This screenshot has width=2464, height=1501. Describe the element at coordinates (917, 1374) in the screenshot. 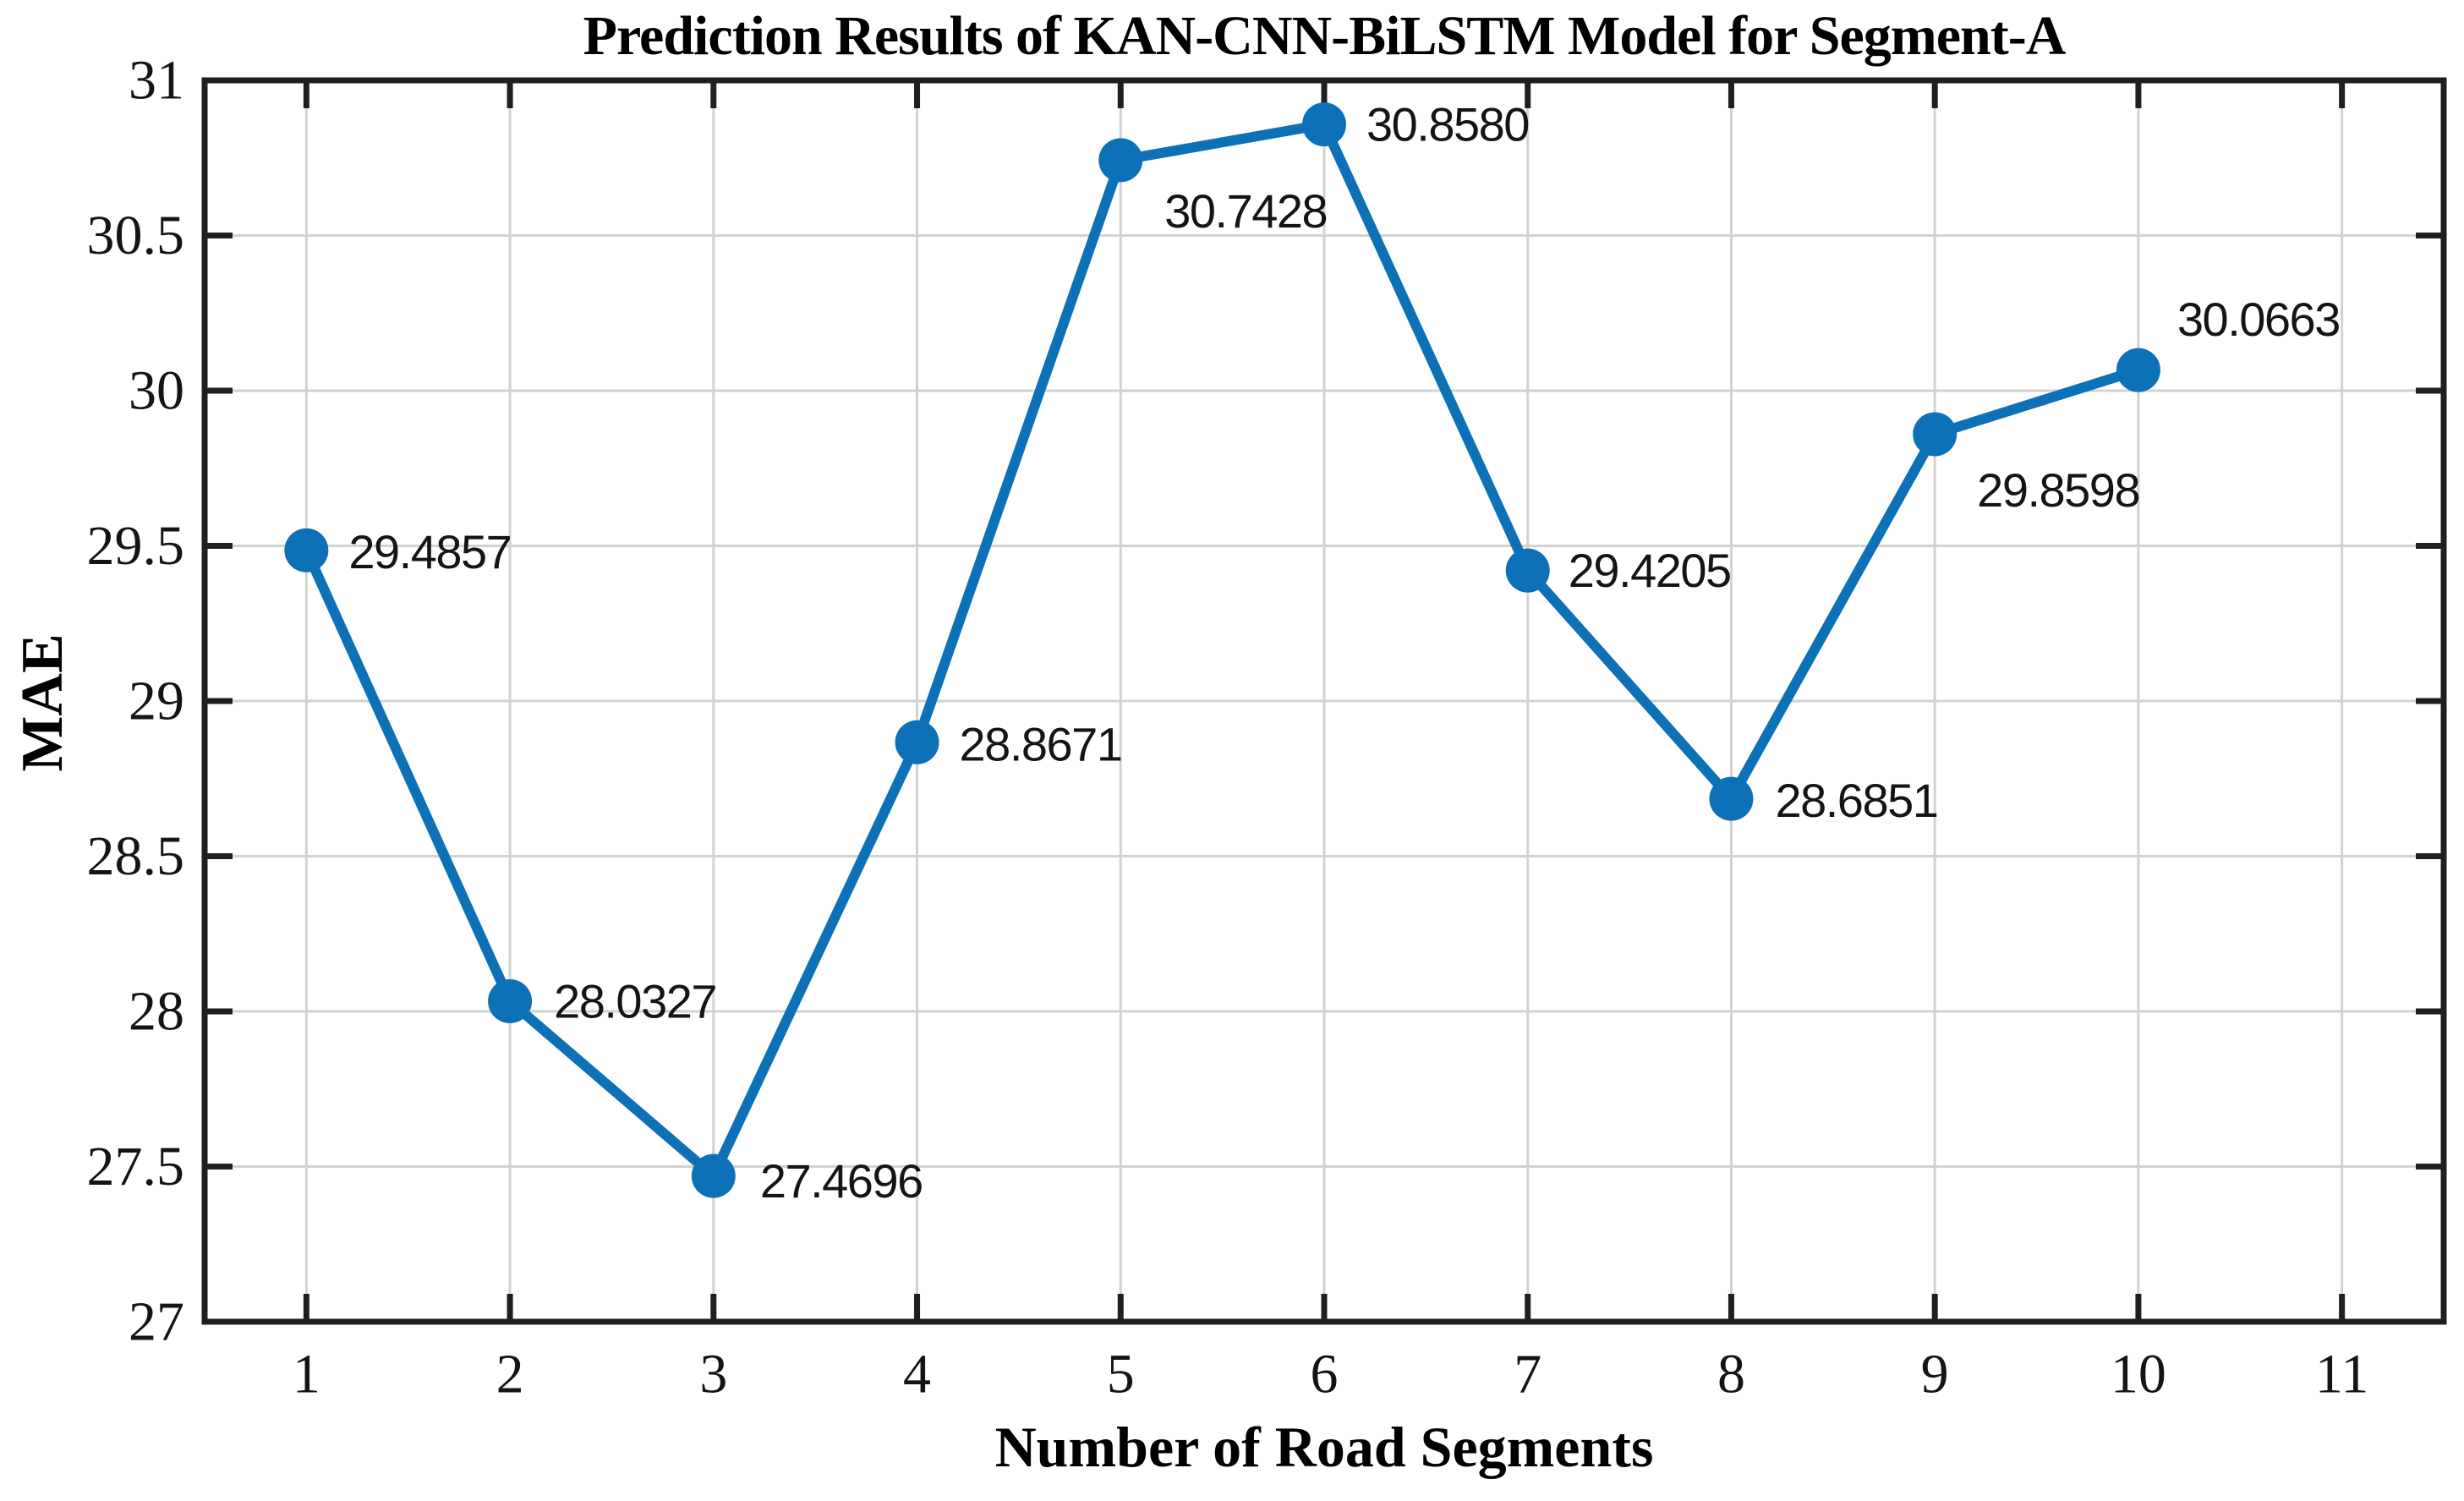

I see `x-tick-label: 4` at that location.